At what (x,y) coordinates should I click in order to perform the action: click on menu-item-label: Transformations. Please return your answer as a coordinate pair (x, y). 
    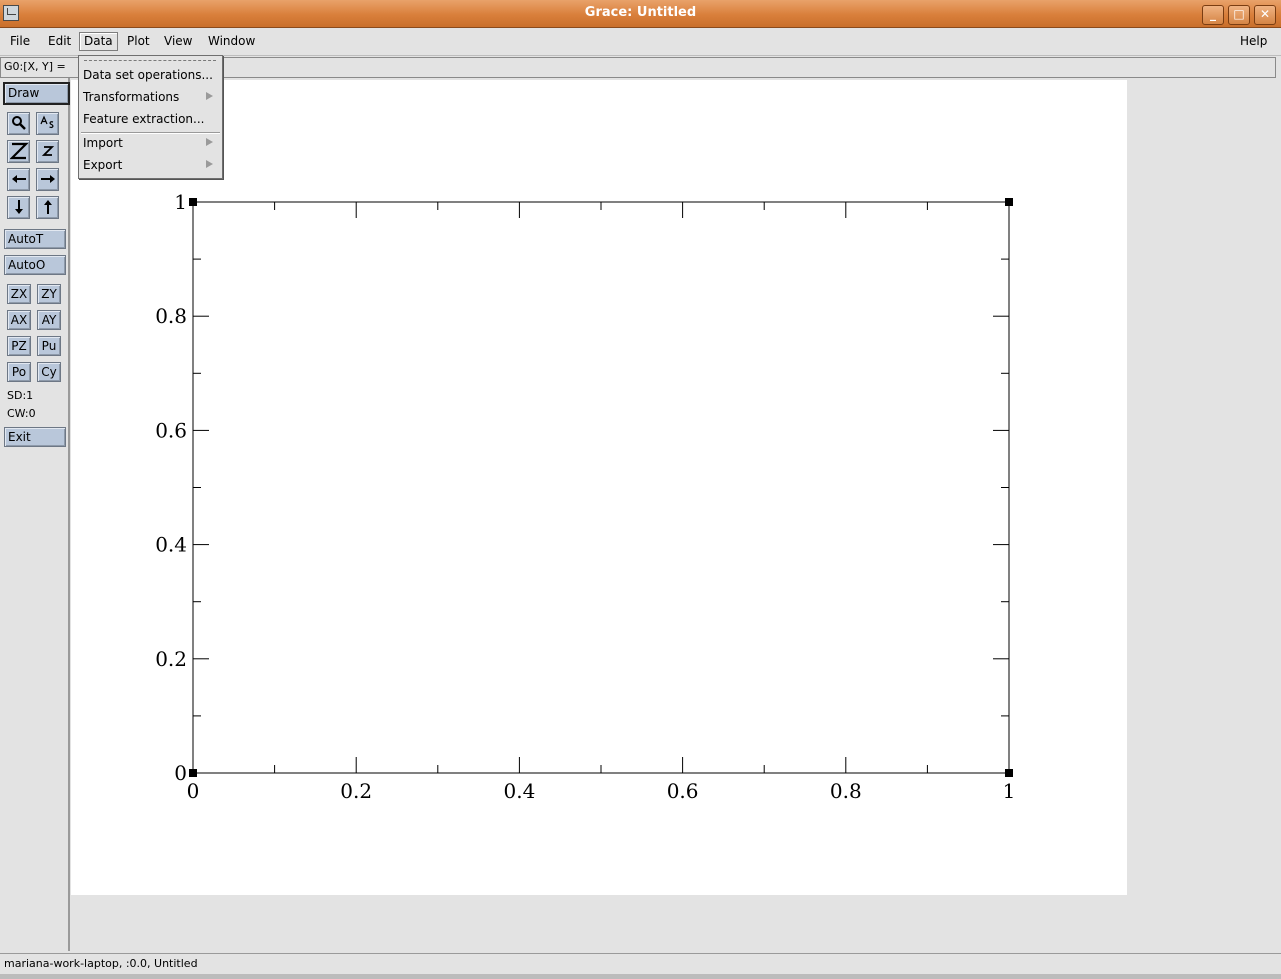
    Looking at the image, I should click on (131, 97).